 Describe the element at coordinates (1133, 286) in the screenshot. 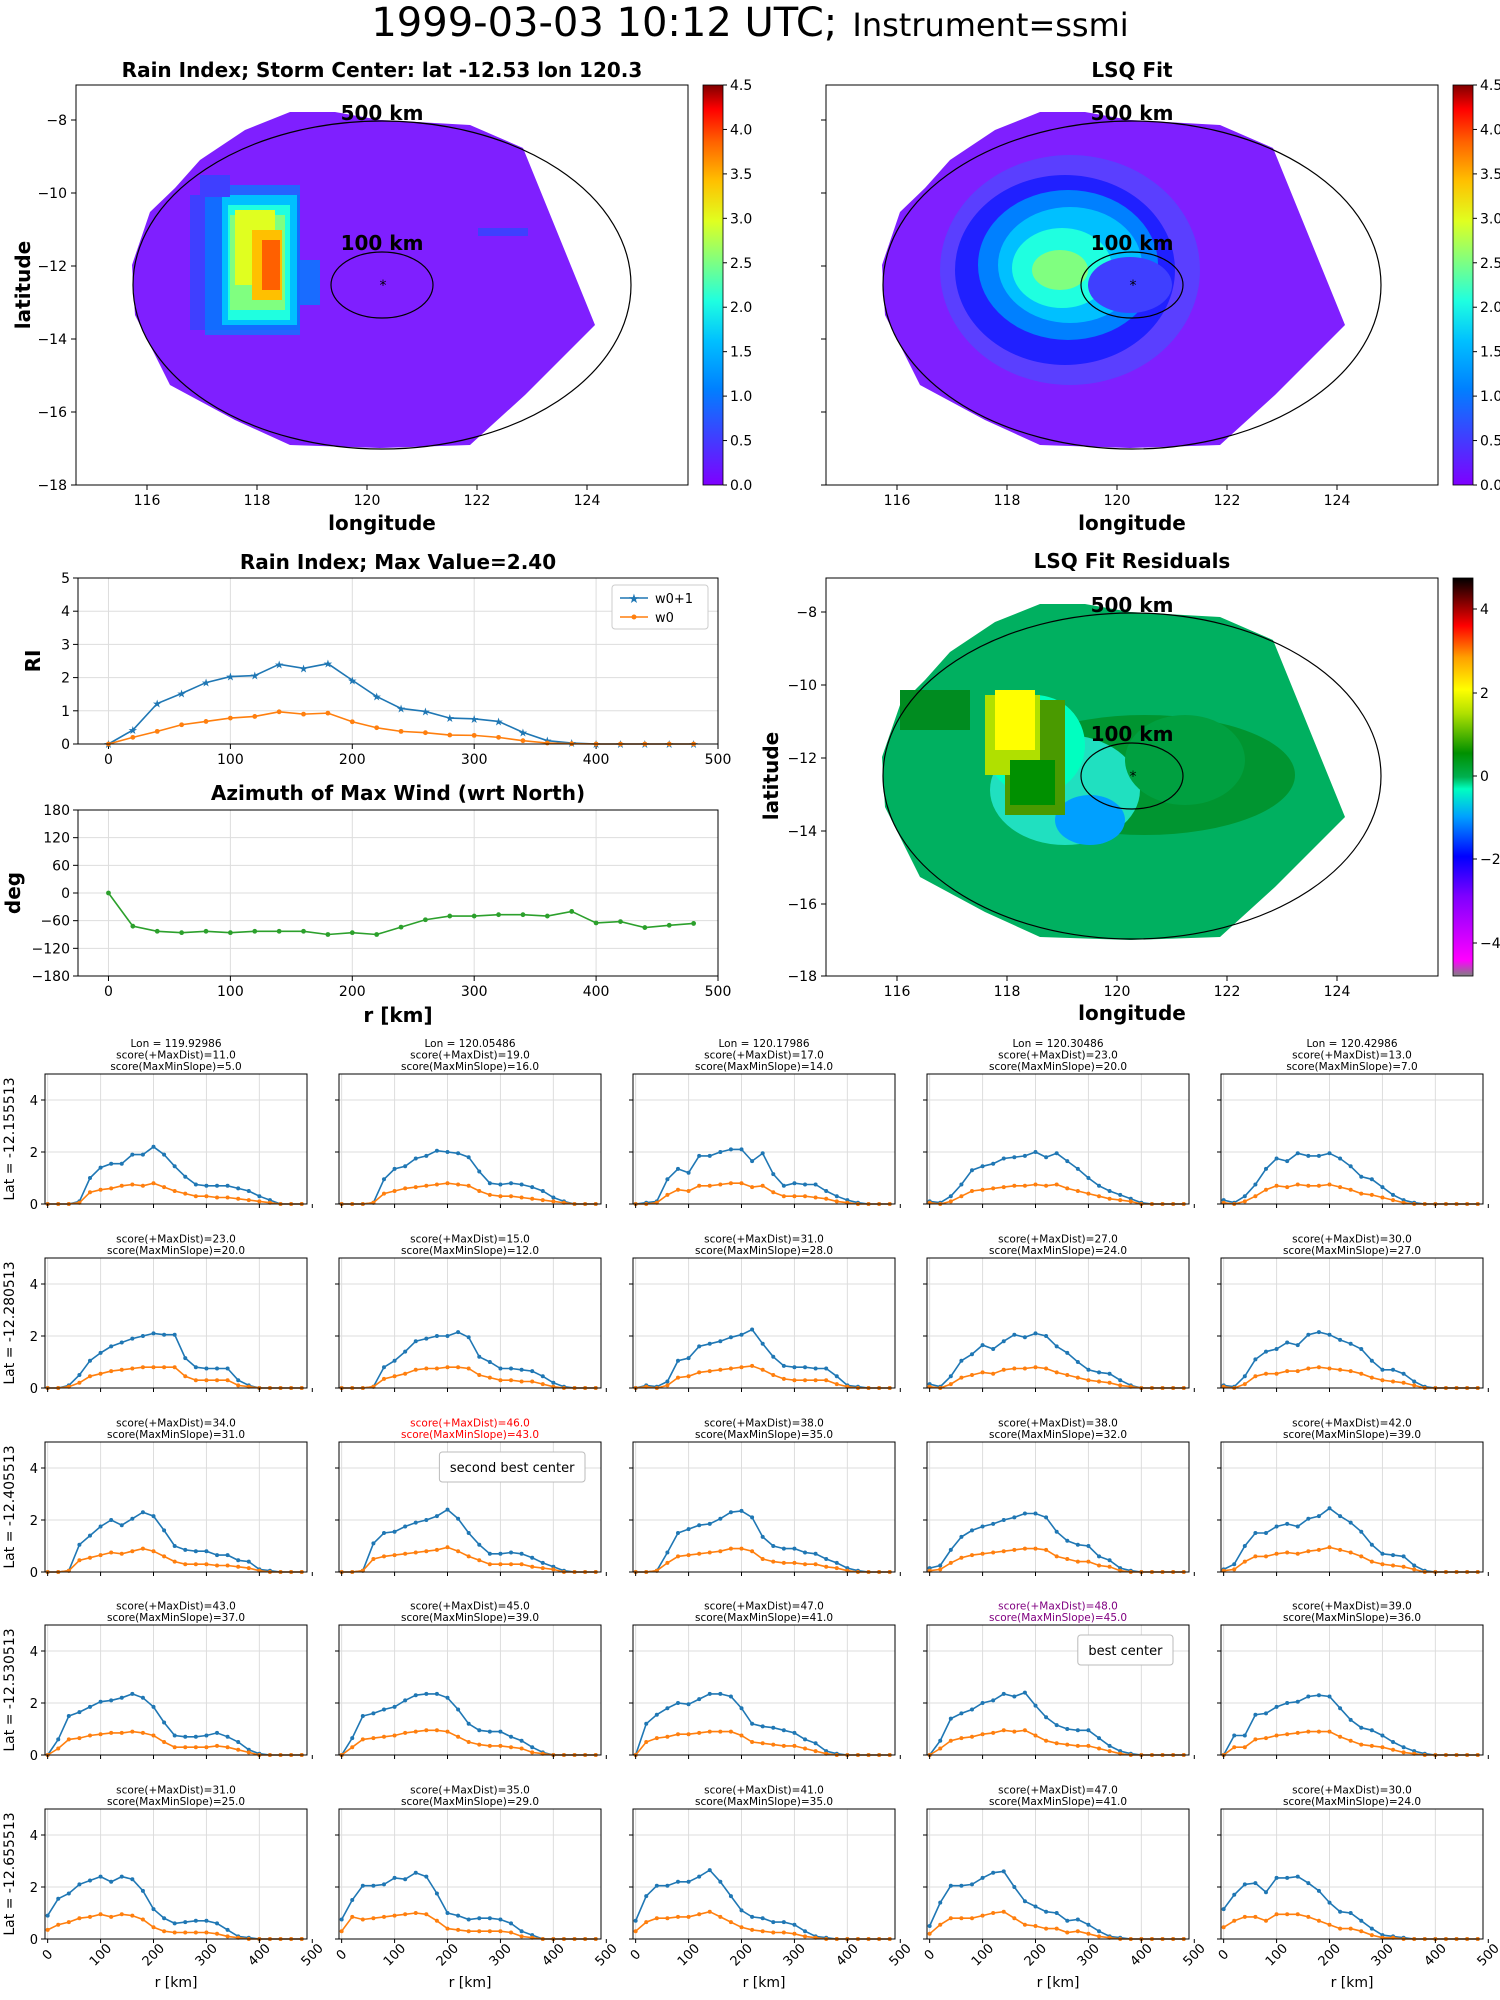

I see `storm-center-marker: *` at that location.